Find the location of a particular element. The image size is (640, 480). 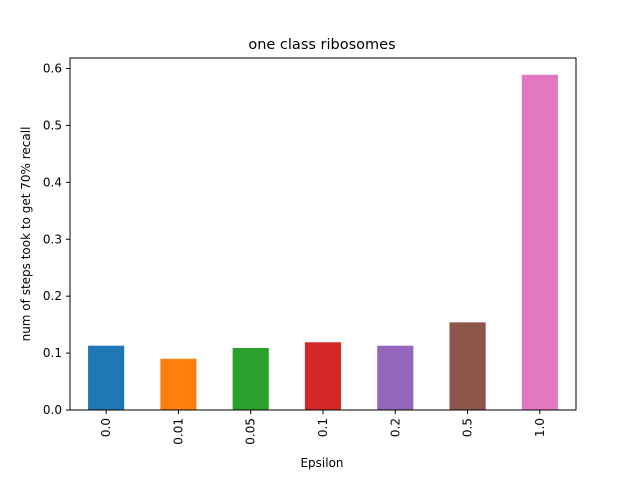

x-tick-label: 1.0 is located at coordinates (540, 427).